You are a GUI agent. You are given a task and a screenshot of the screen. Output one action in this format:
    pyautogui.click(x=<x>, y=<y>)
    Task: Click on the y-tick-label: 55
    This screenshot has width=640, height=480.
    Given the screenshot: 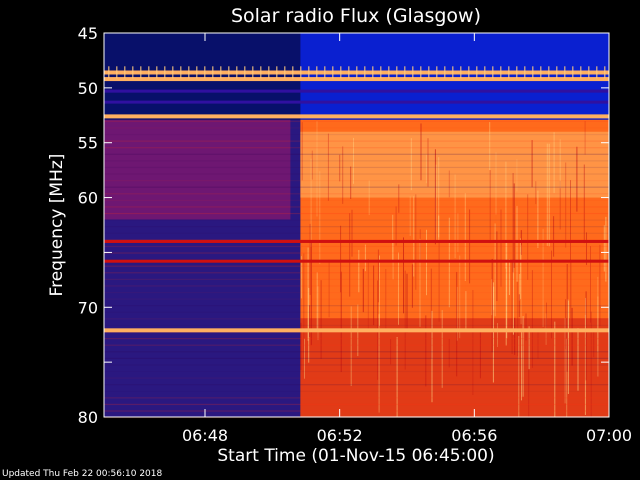 What is the action you would take?
    pyautogui.click(x=88, y=143)
    